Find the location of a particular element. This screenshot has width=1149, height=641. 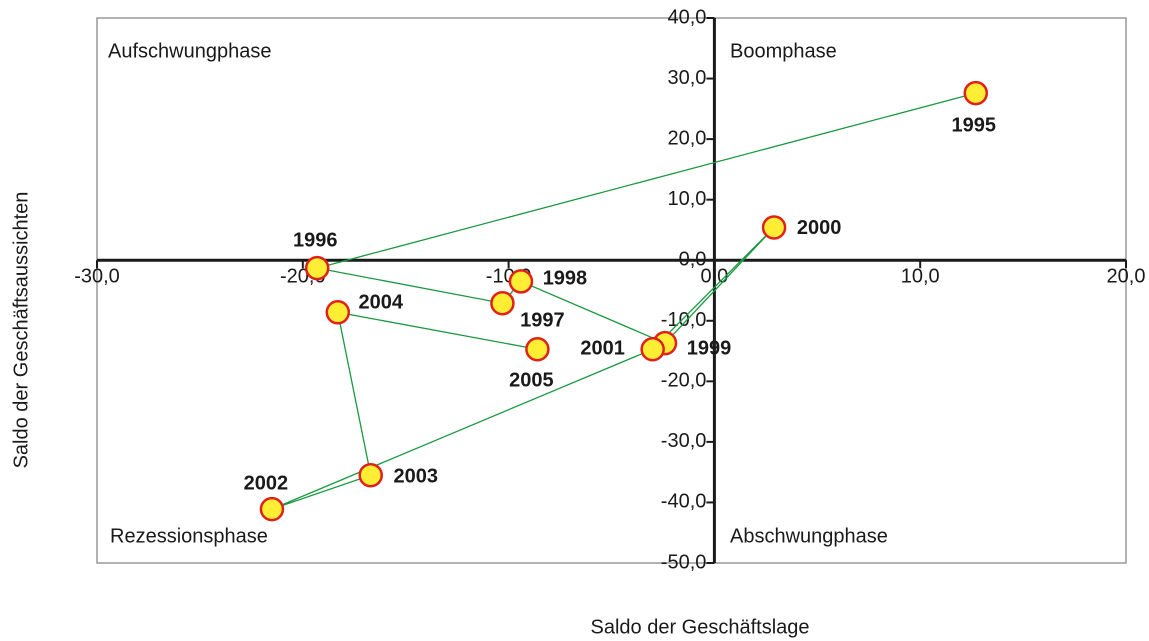

y-tick-label: -40,0 is located at coordinates (684, 502).